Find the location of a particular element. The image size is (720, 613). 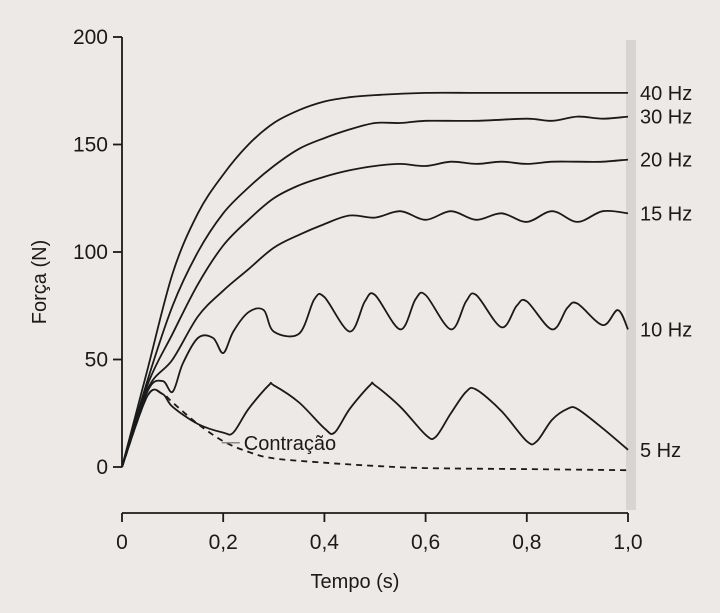

x-tick-label: 0,4 is located at coordinates (325, 542).